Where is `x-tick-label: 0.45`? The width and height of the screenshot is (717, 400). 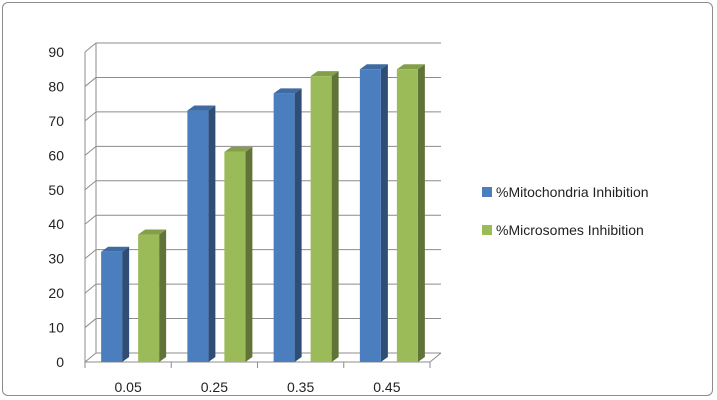 x-tick-label: 0.45 is located at coordinates (386, 387).